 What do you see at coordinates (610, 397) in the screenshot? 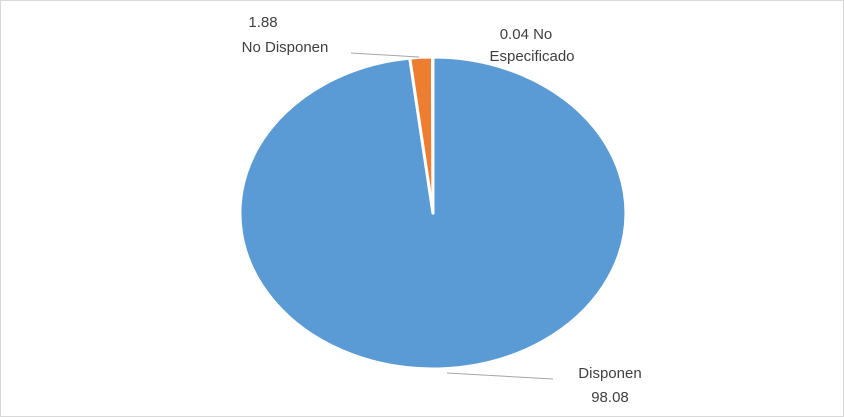
I see `label-disponen-value: 98.08` at bounding box center [610, 397].